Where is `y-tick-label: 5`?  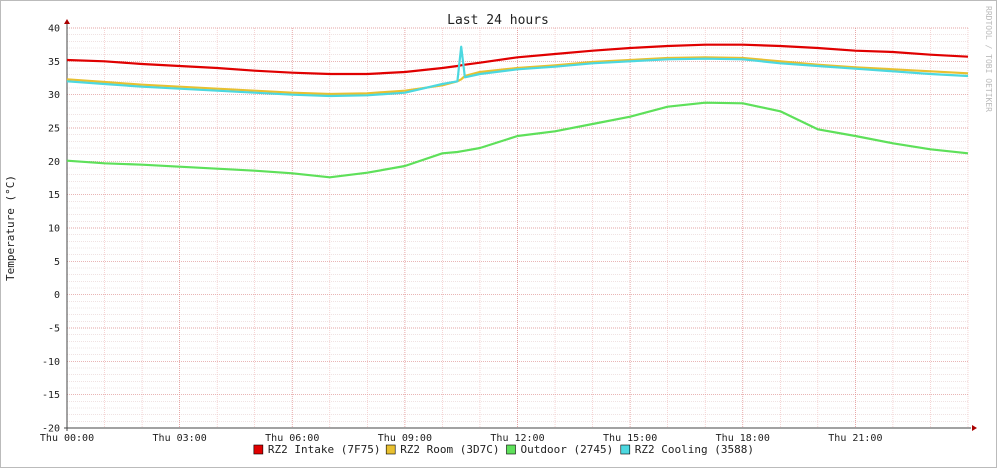
y-tick-label: 5 is located at coordinates (57, 262).